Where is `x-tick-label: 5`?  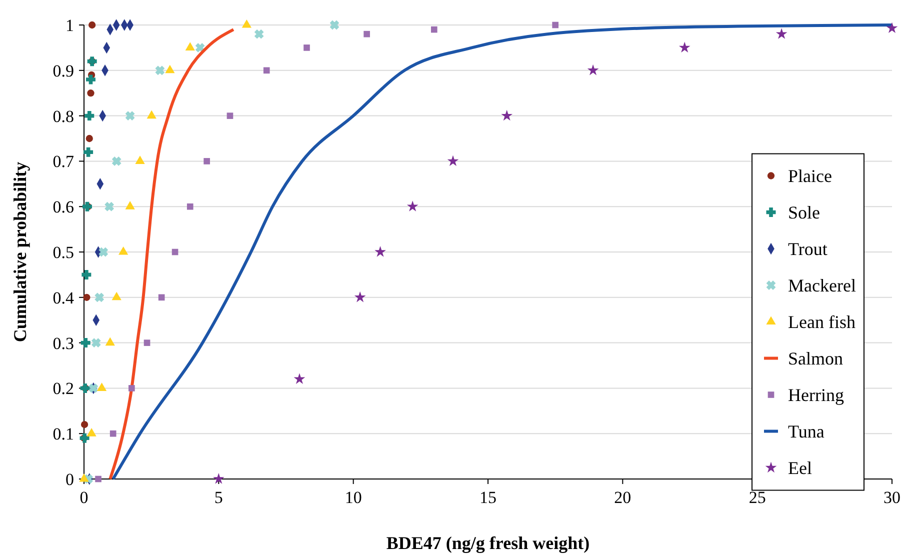 x-tick-label: 5 is located at coordinates (218, 497).